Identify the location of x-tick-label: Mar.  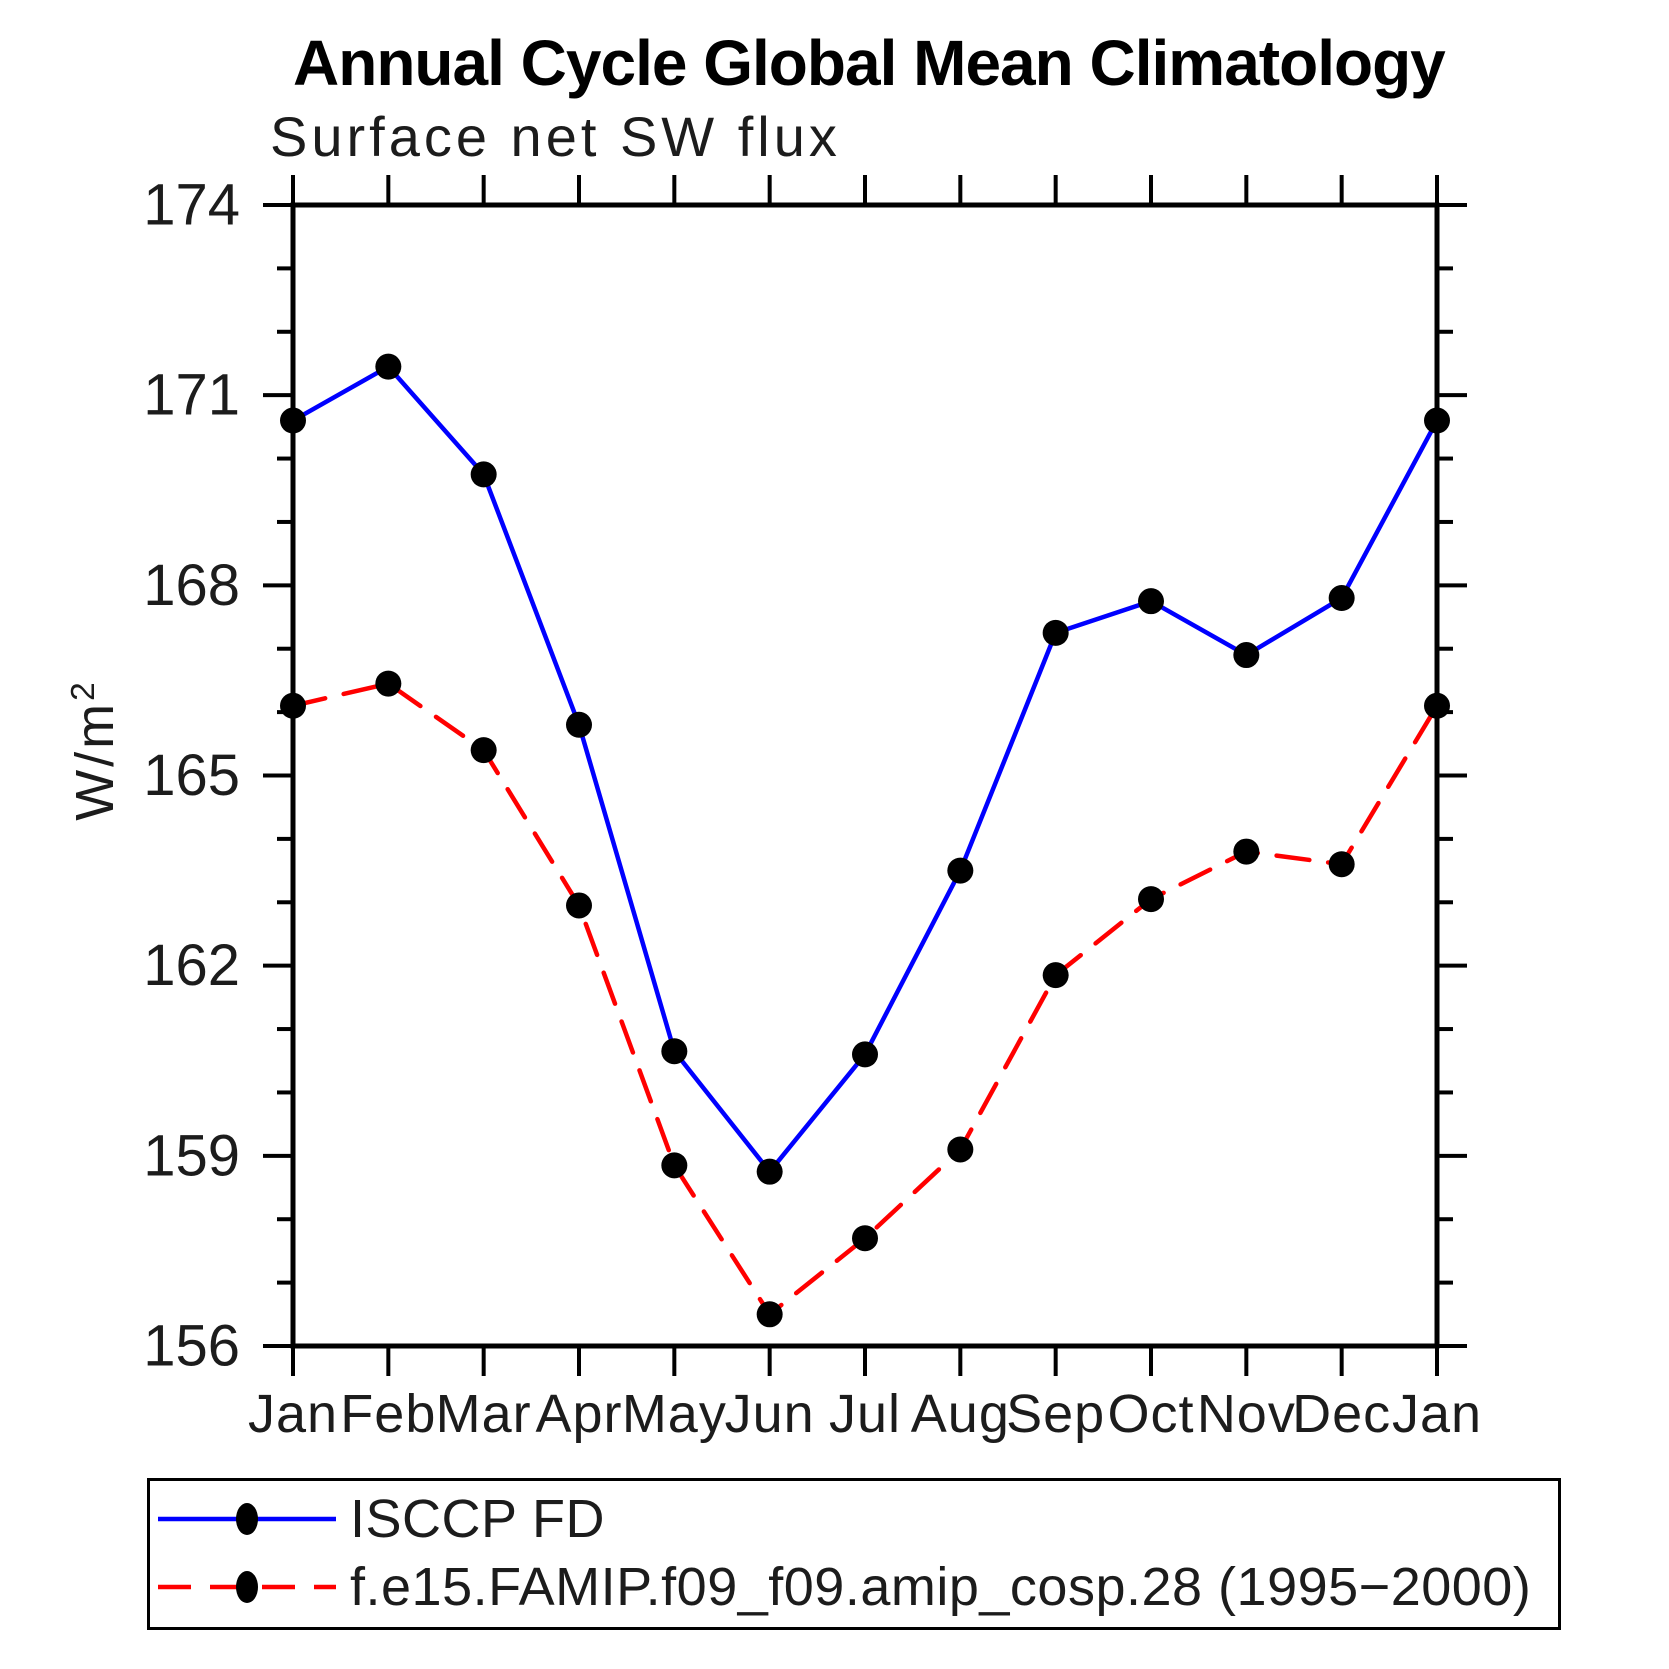
(484, 1414).